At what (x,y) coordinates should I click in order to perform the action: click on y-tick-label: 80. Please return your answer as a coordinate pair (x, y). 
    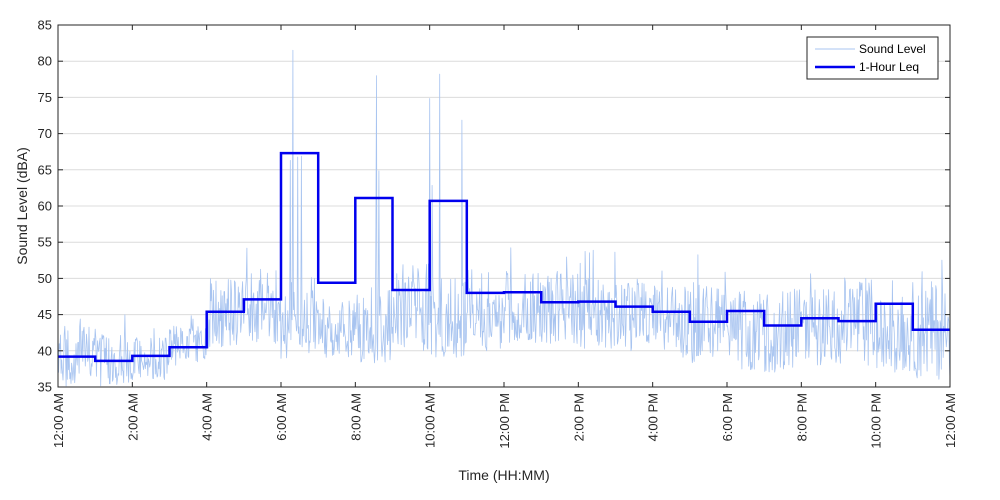
    Looking at the image, I should click on (45, 61).